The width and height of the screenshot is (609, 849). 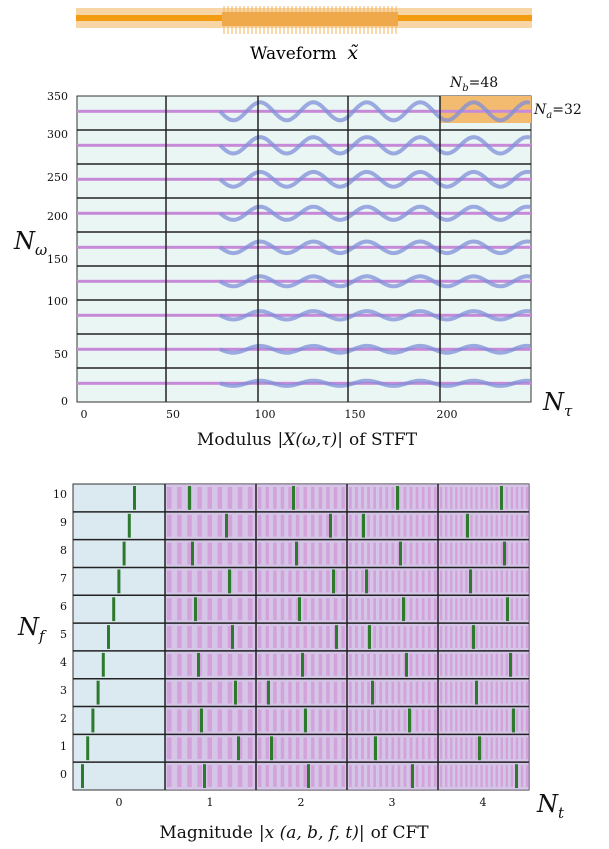 I want to click on cft-ytick: 8, so click(x=63, y=550).